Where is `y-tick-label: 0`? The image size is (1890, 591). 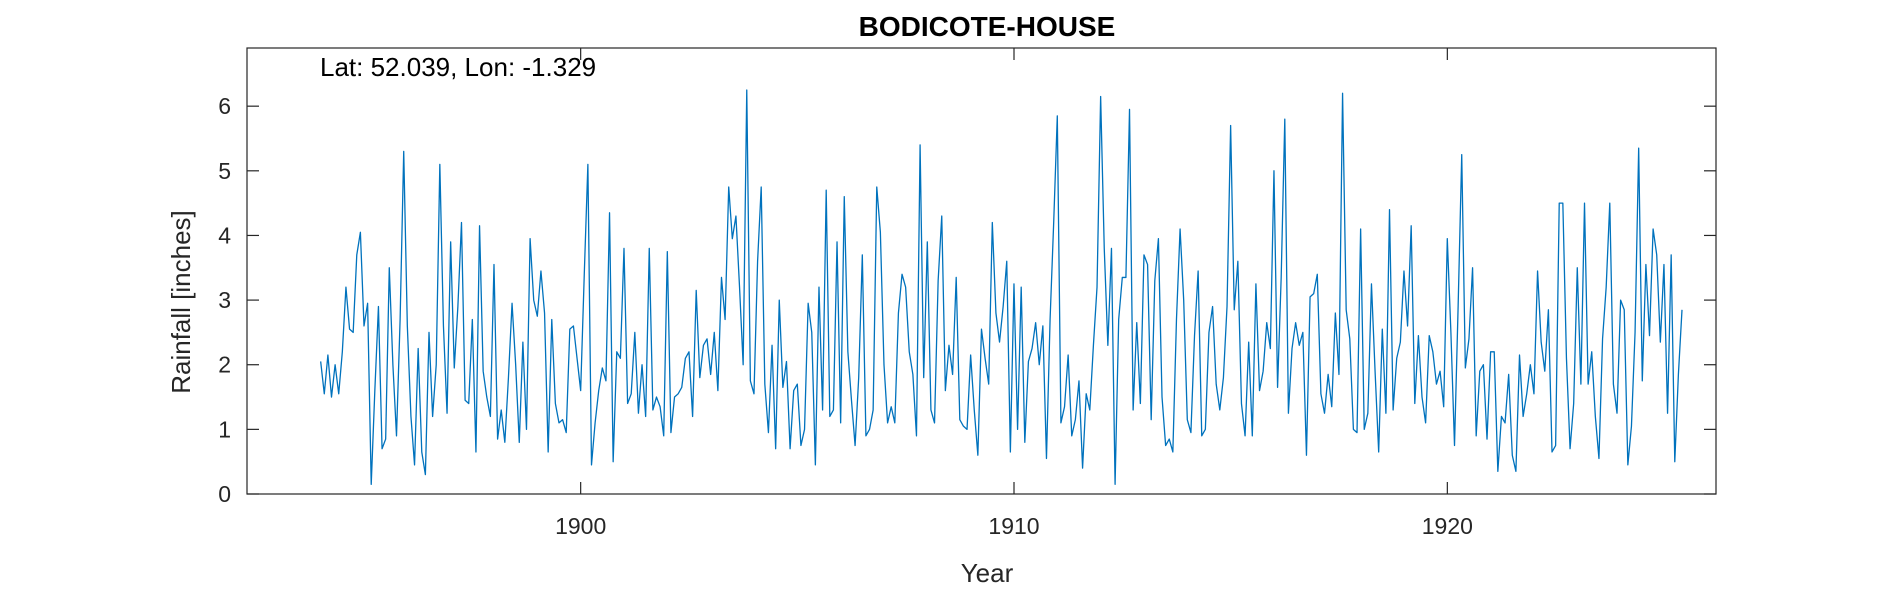 y-tick-label: 0 is located at coordinates (224, 494).